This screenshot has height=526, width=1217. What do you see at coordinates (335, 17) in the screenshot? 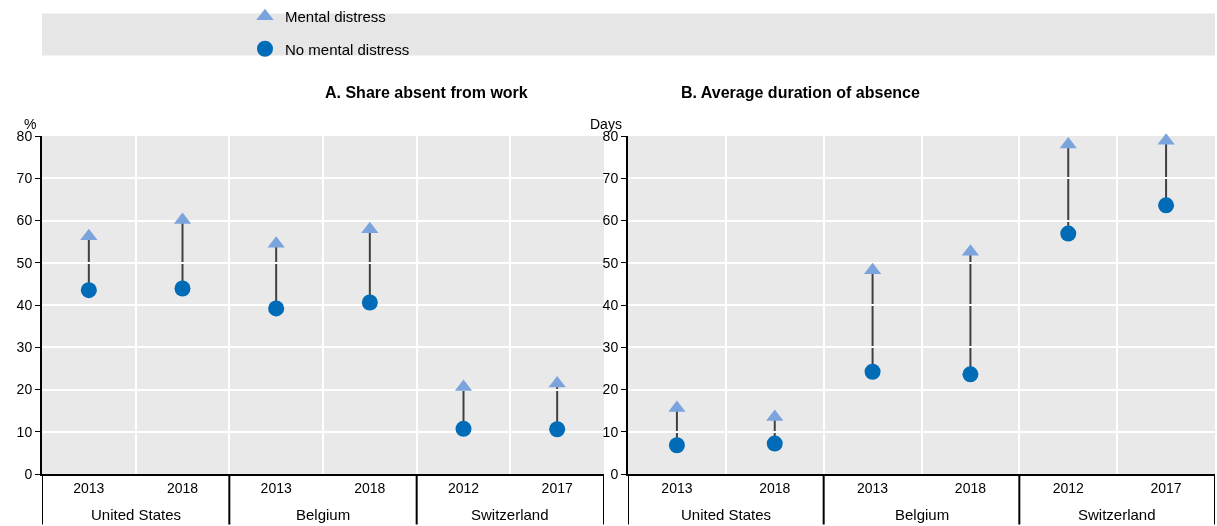
I see `legend-label: Mental distress` at bounding box center [335, 17].